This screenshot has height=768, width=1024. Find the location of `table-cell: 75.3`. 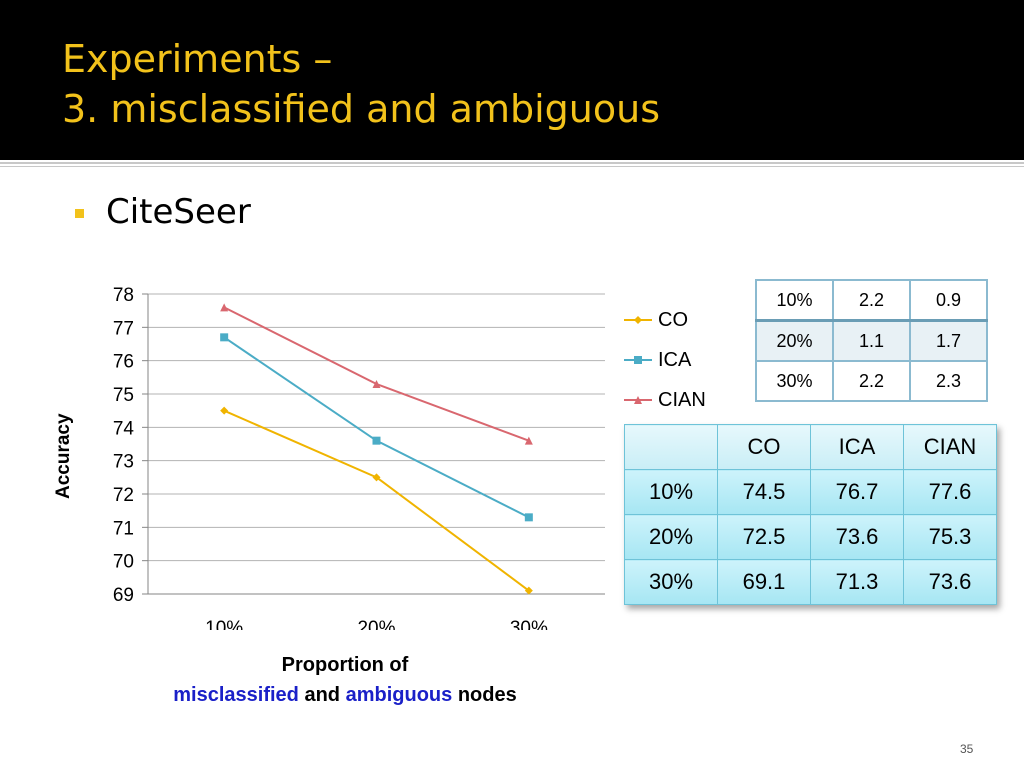

table-cell: 75.3 is located at coordinates (950, 537).